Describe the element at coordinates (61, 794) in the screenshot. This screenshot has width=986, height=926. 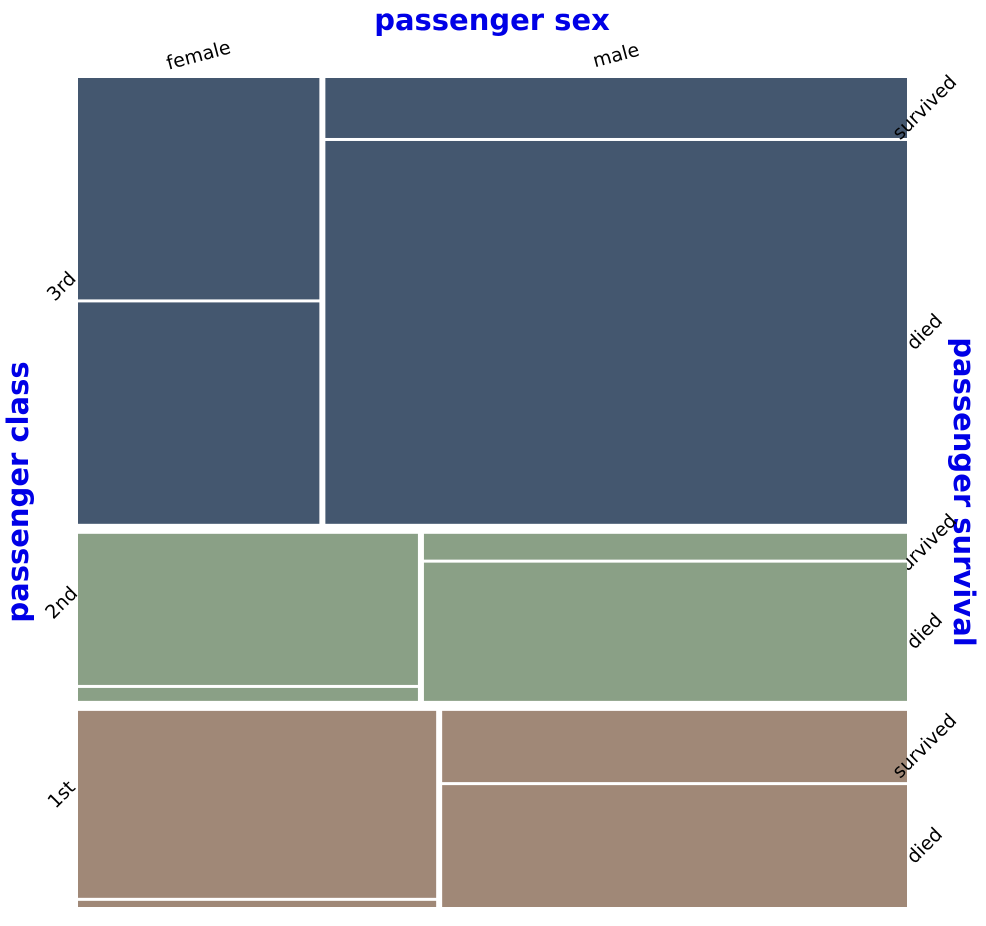
I see `class-label: 1st` at that location.